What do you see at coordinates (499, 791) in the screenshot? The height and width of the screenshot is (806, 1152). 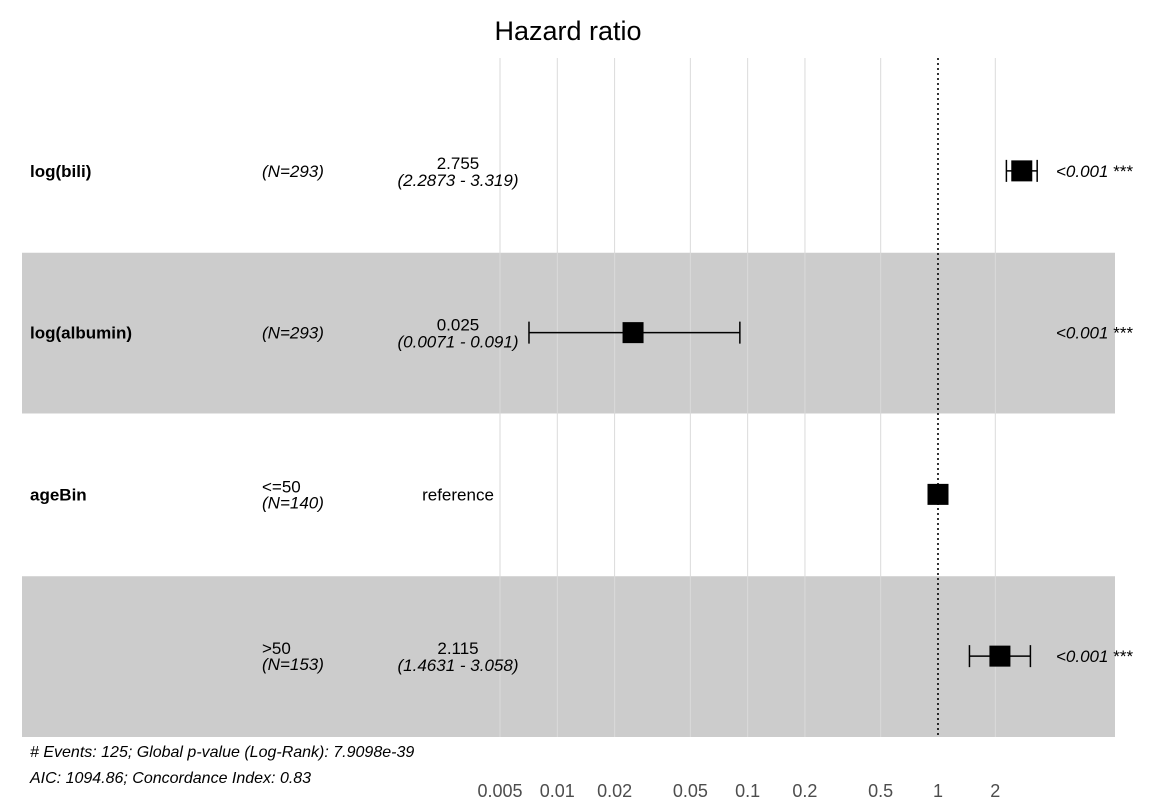 I see `x-tick-label: 0.005` at bounding box center [499, 791].